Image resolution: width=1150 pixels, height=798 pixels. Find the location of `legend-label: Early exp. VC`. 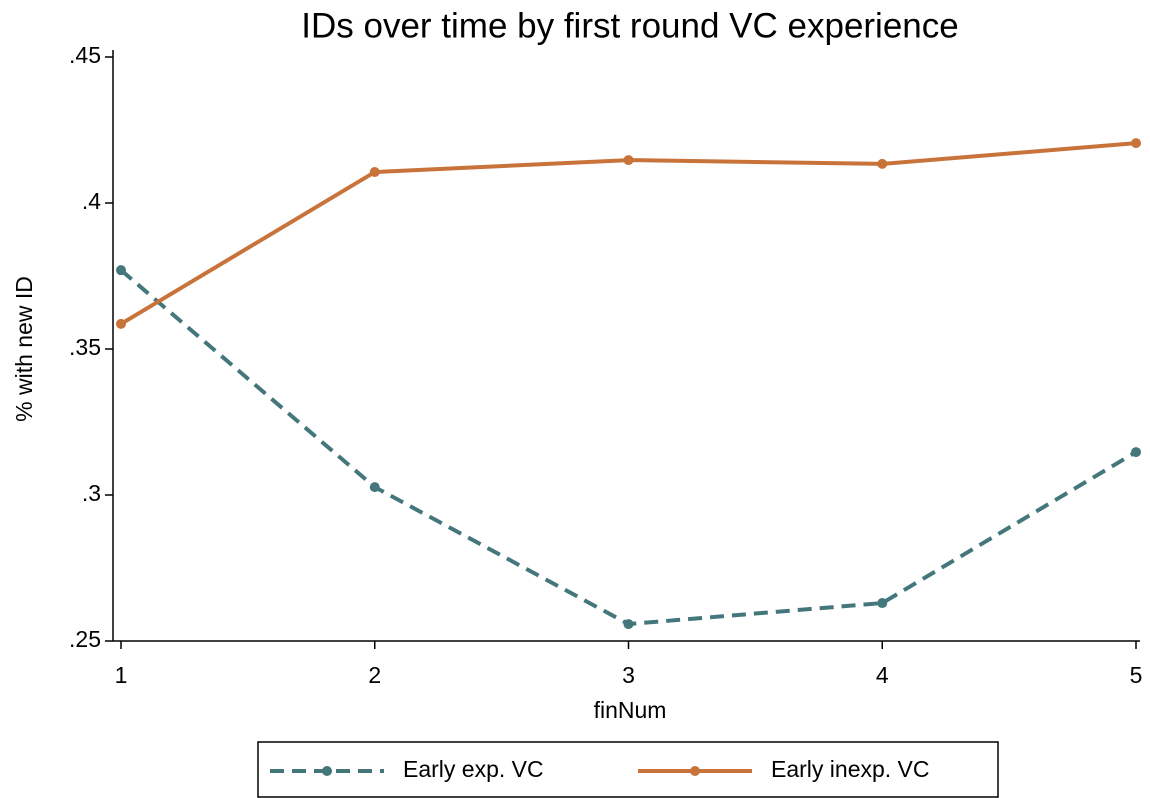

legend-label: Early exp. VC is located at coordinates (473, 769).